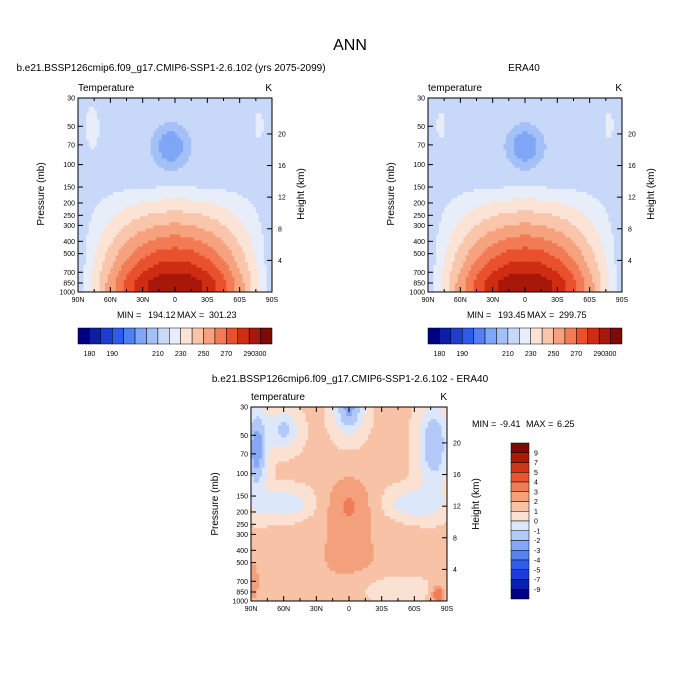 The width and height of the screenshot is (700, 700). I want to click on y-tick-label: 500, so click(419, 254).